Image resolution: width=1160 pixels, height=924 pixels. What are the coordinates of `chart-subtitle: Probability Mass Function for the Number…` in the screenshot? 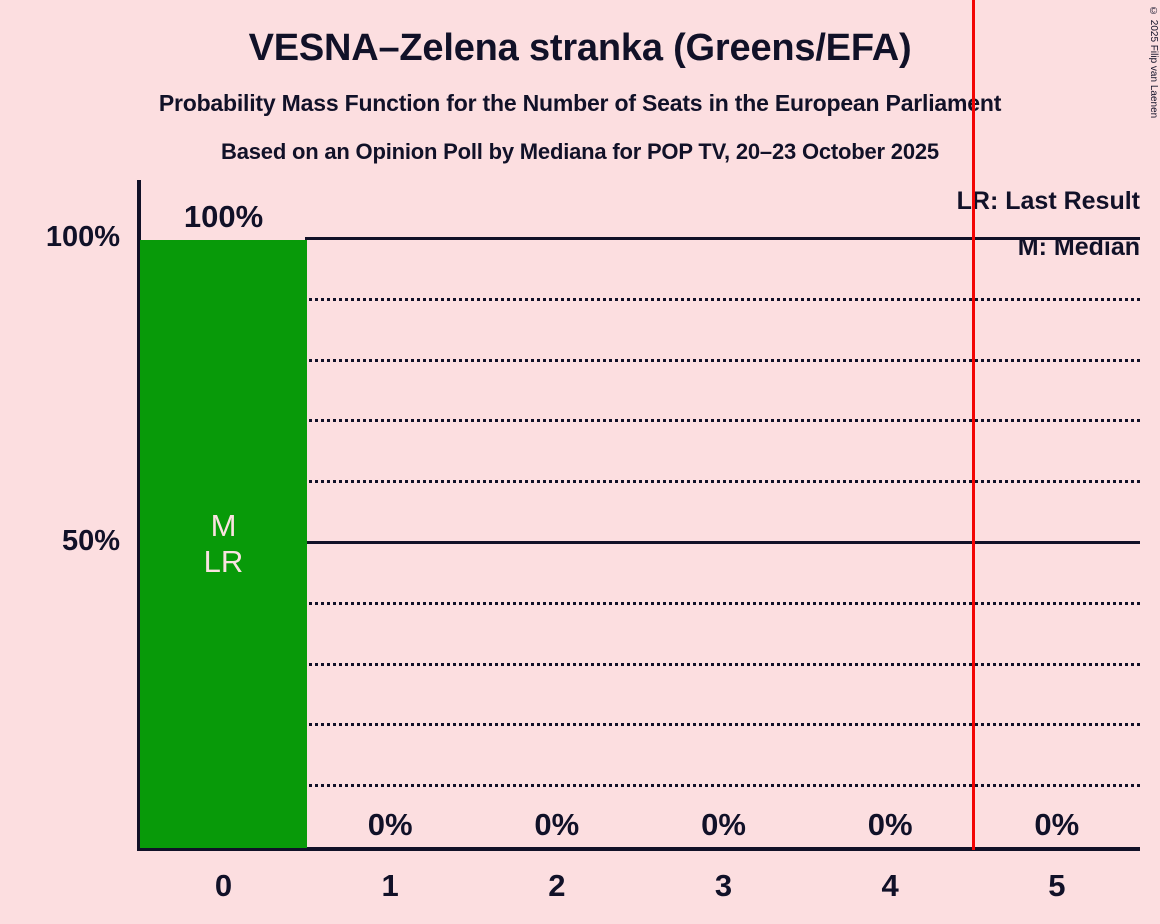 It's located at (580, 103).